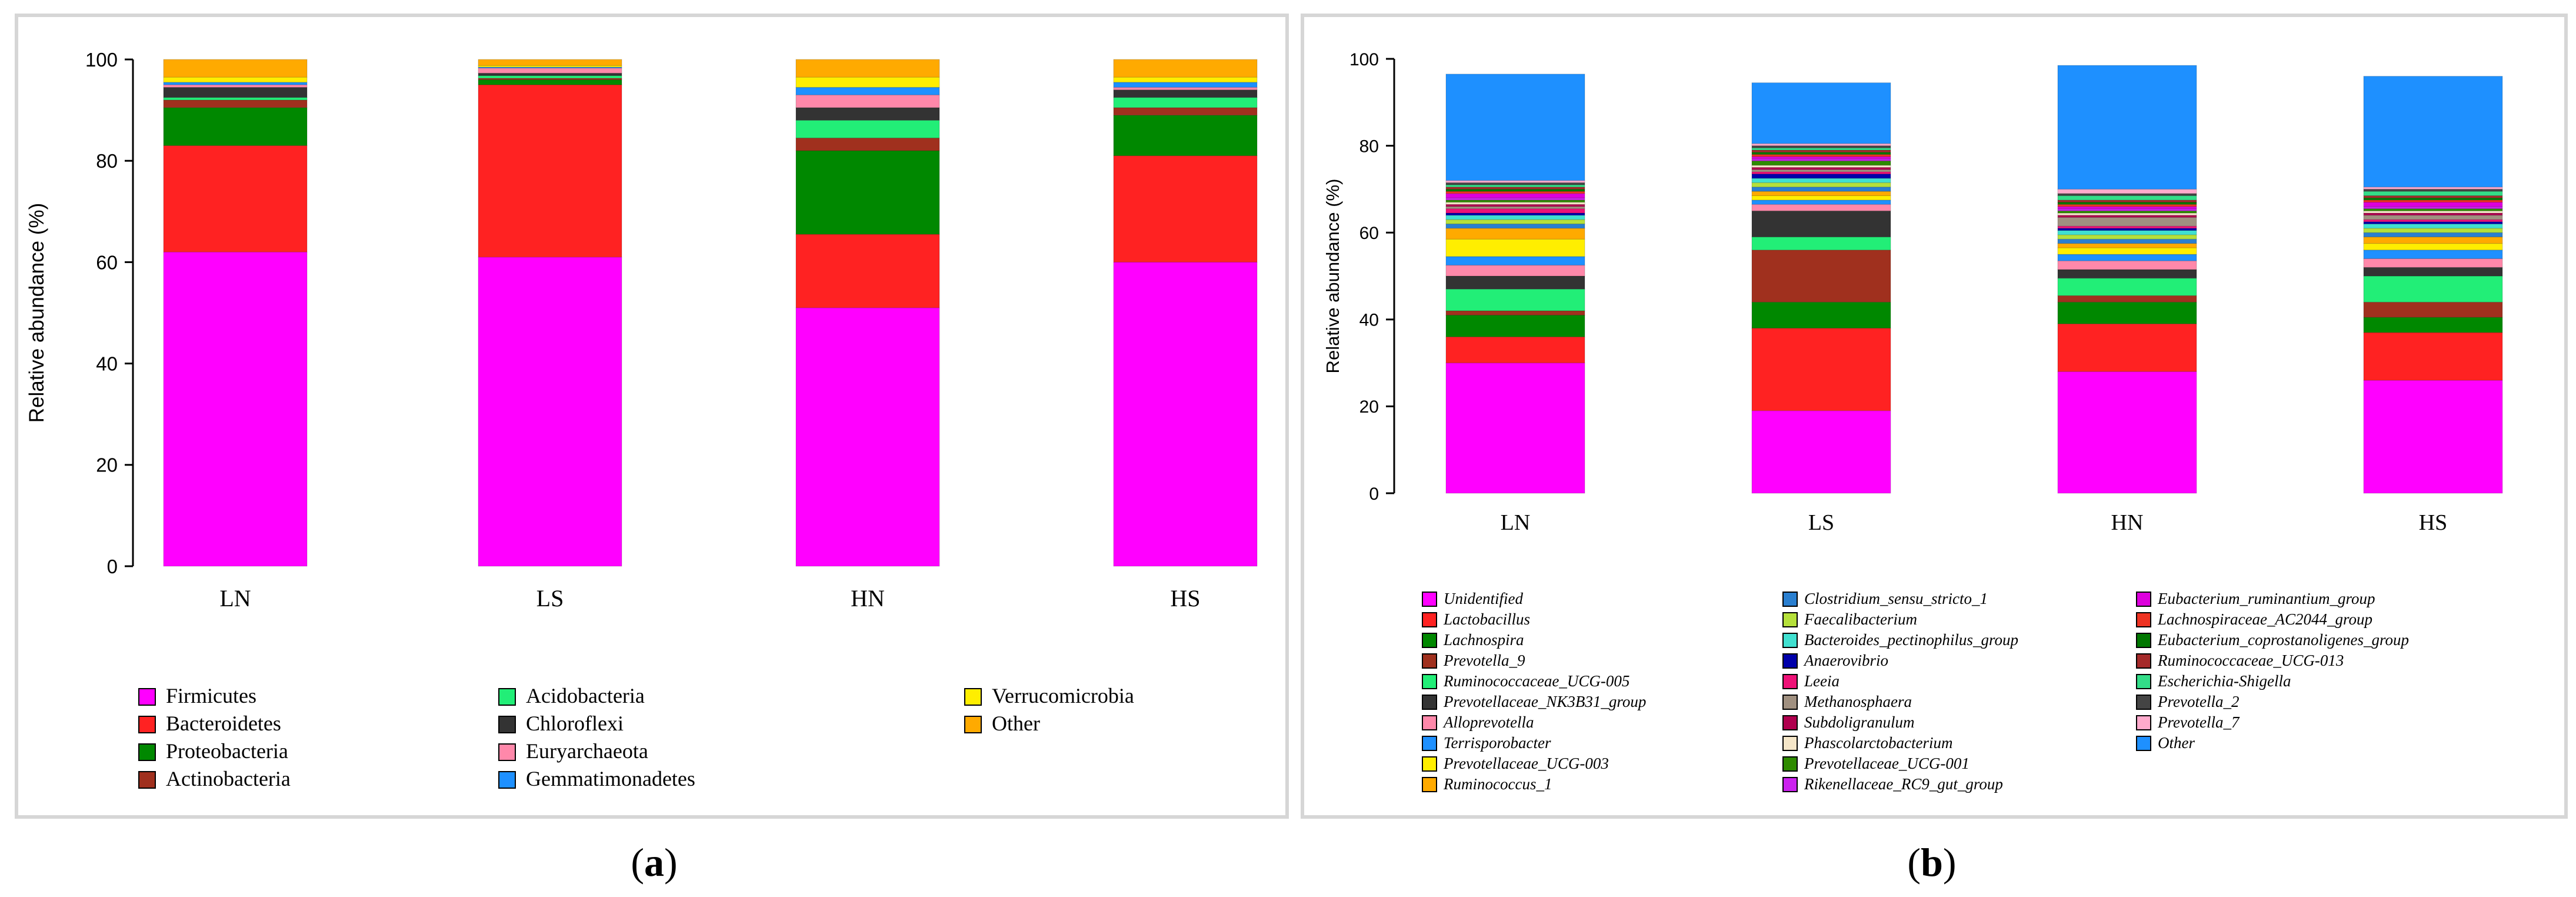  Describe the element at coordinates (227, 751) in the screenshot. I see `legend-label: Proteobacteria` at that location.